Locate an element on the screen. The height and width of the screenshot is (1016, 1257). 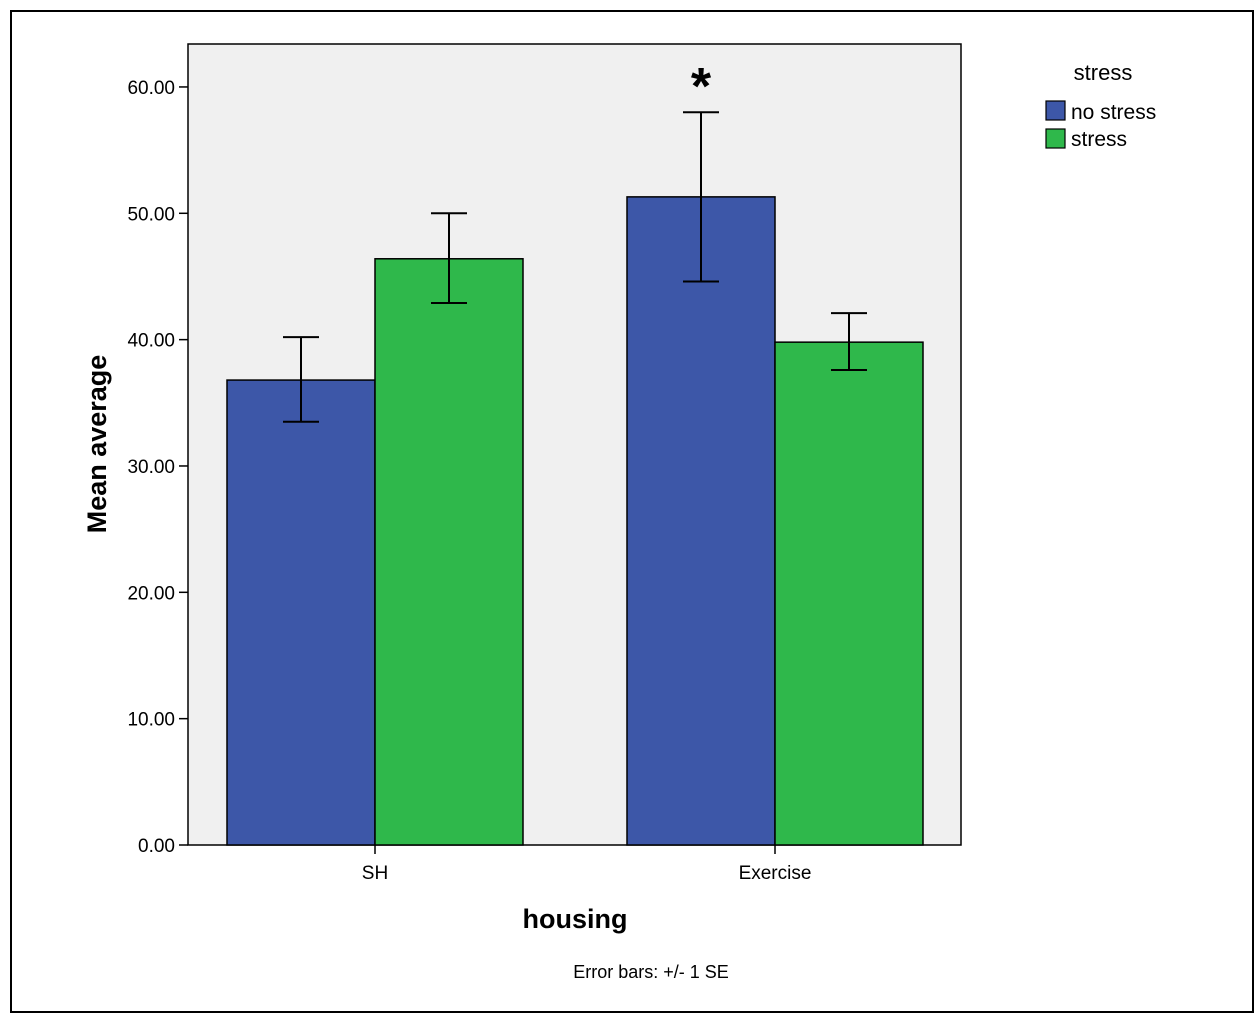
legend-title: stress is located at coordinates (1103, 72).